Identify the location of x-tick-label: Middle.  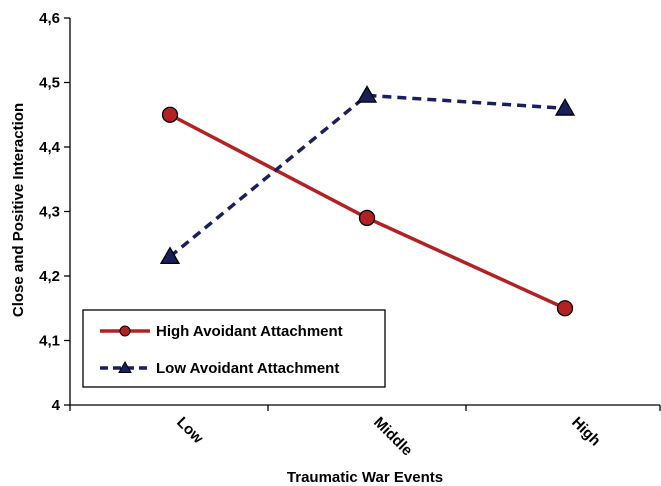
(393, 437).